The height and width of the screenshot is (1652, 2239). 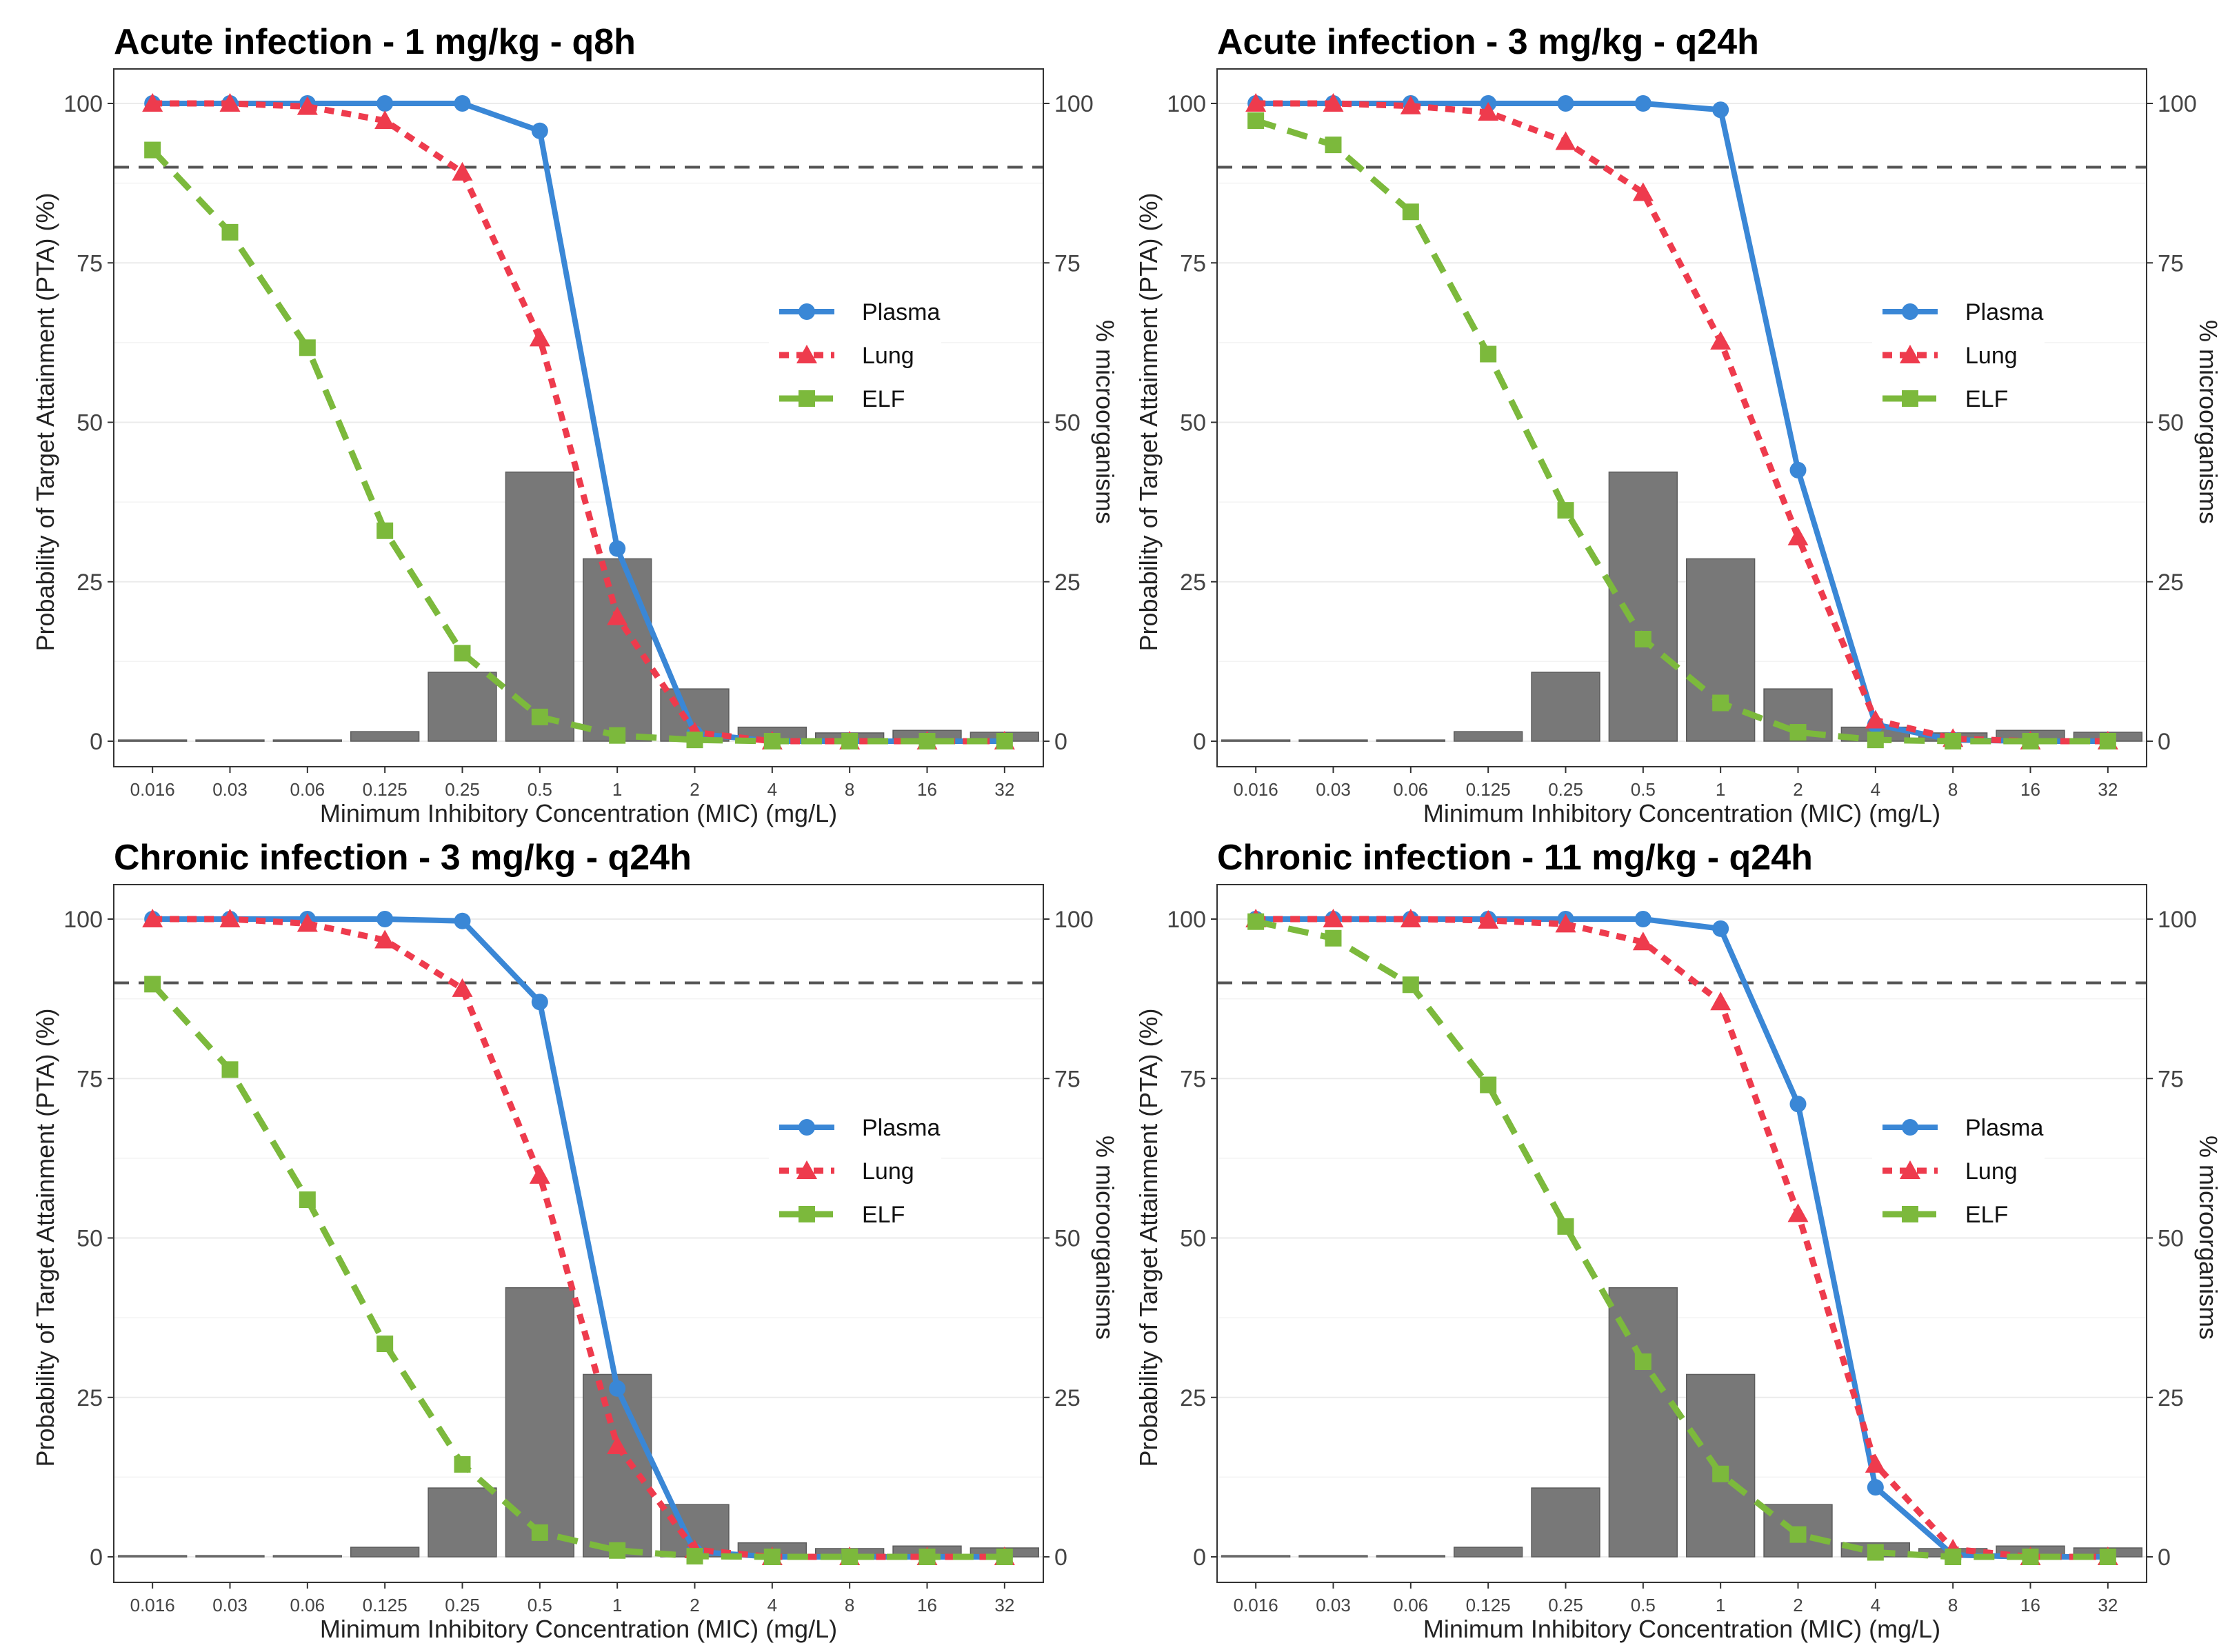 What do you see at coordinates (2171, 423) in the screenshot?
I see `y2-tick-label: 50` at bounding box center [2171, 423].